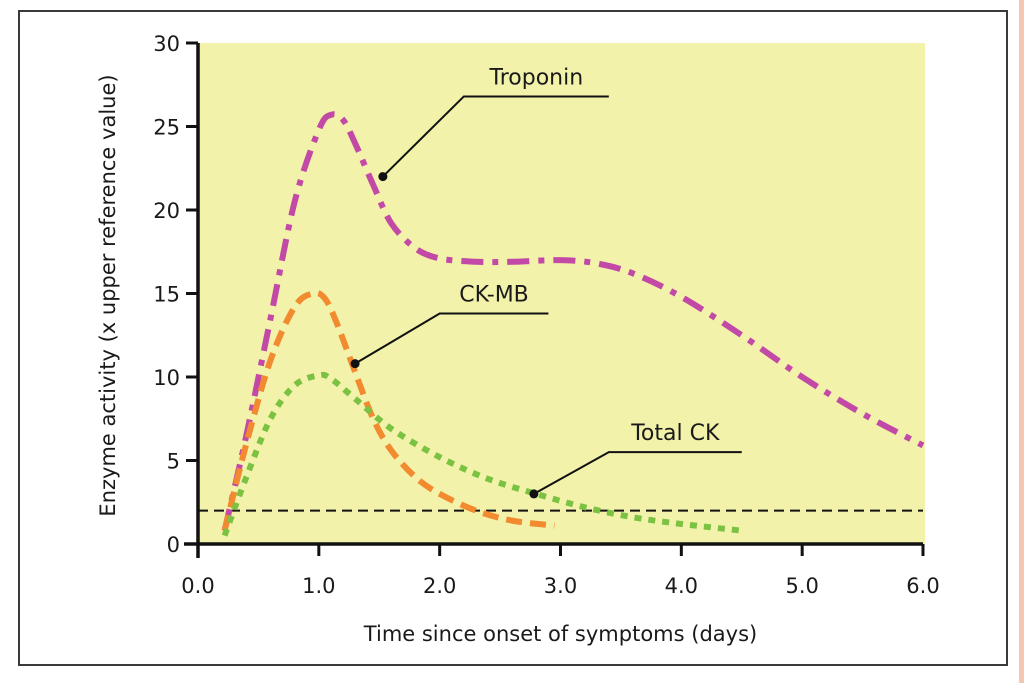  What do you see at coordinates (675, 433) in the screenshot?
I see `annotation-label-total-ck: Total CK` at bounding box center [675, 433].